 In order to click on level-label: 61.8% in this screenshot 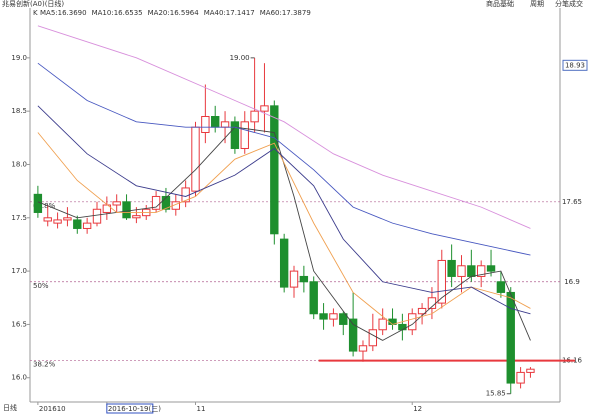, I will do `click(44, 206)`.